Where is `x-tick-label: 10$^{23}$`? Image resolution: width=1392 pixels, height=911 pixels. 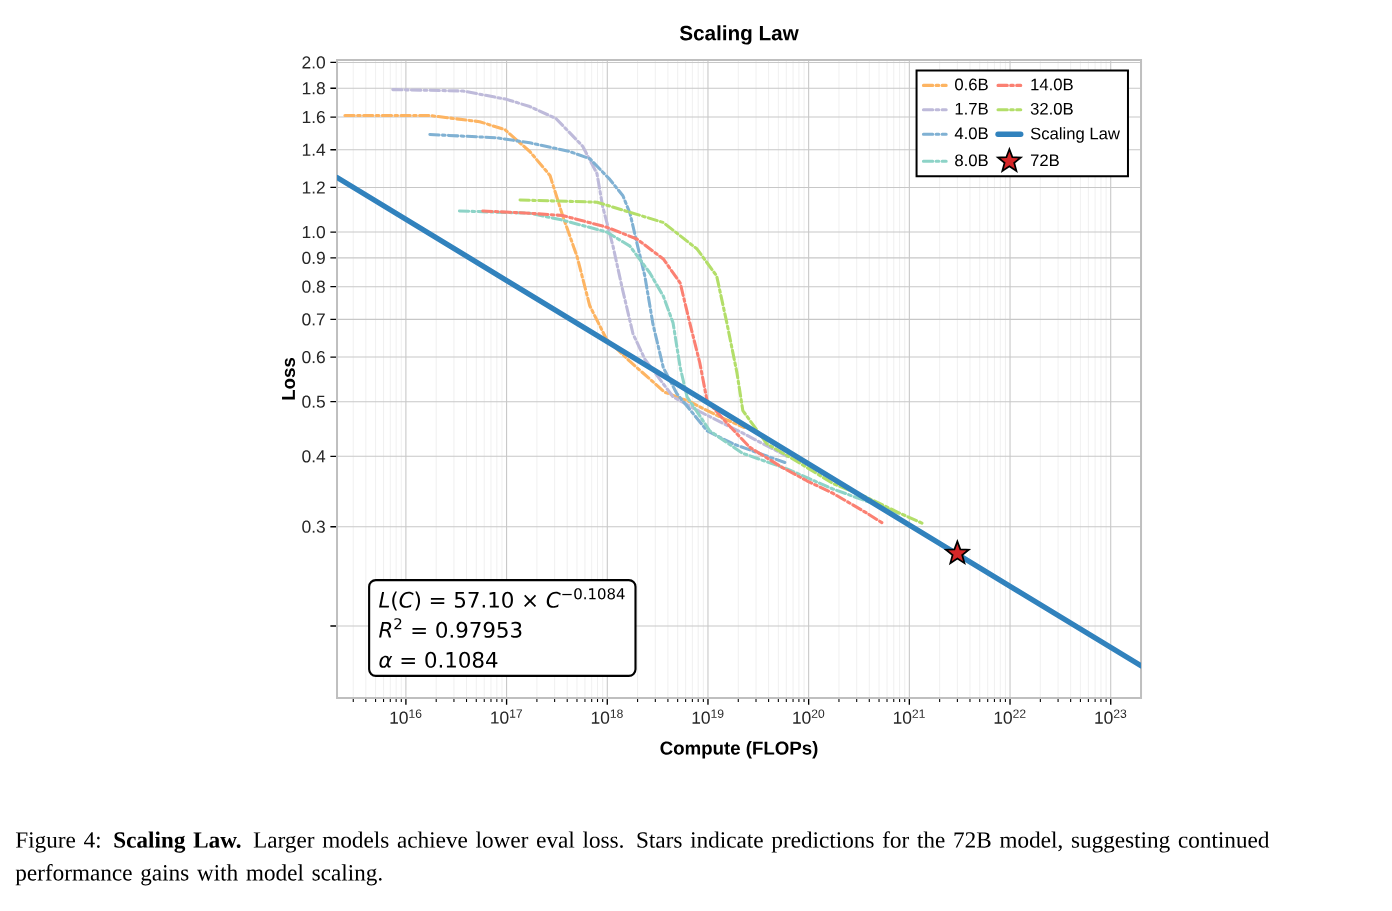
x-tick-label: 10$^{23}$ is located at coordinates (1111, 716).